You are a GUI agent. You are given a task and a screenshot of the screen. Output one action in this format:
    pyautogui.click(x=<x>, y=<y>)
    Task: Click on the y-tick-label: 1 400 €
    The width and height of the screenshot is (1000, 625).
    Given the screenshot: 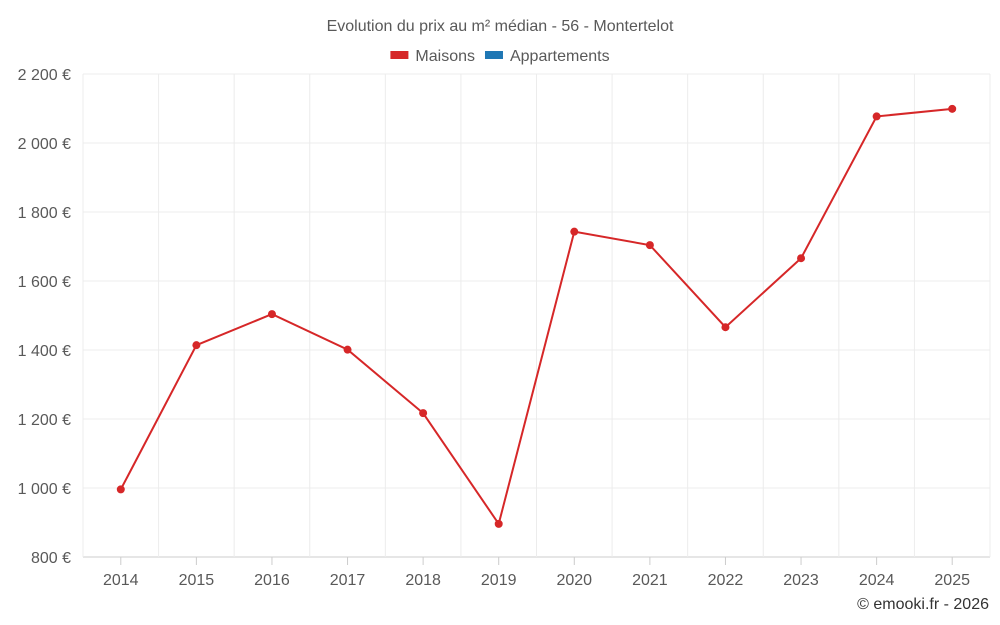 What is the action you would take?
    pyautogui.click(x=44, y=351)
    